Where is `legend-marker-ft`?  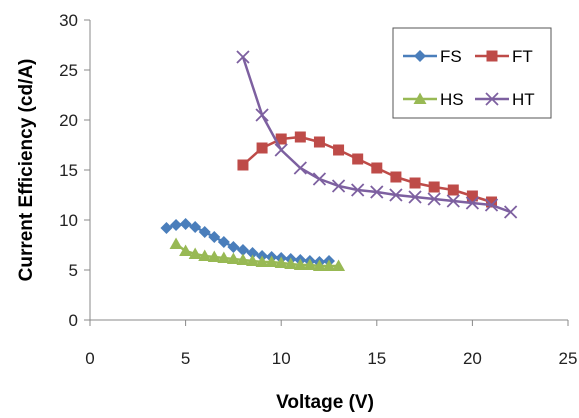 legend-marker-ft is located at coordinates (492, 56).